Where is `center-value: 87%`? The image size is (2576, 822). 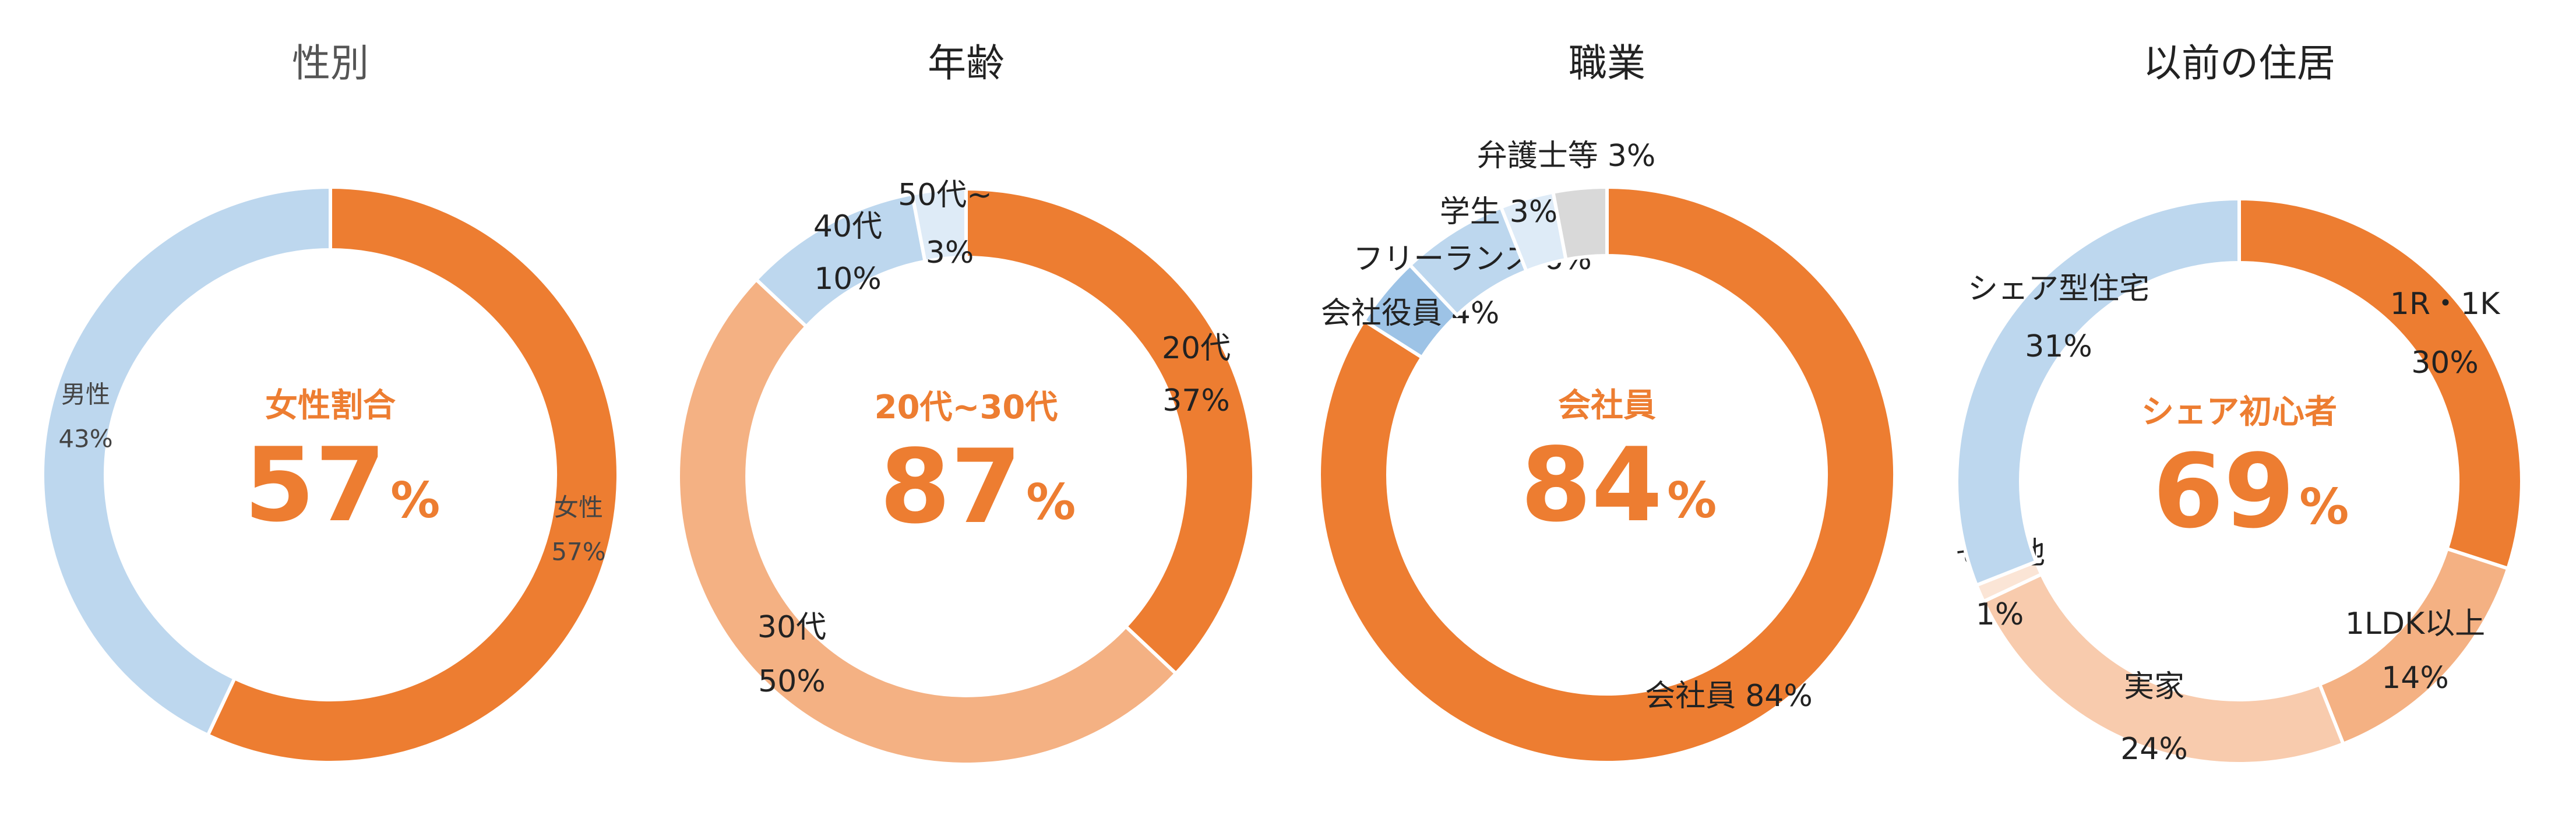 center-value: 87% is located at coordinates (978, 487).